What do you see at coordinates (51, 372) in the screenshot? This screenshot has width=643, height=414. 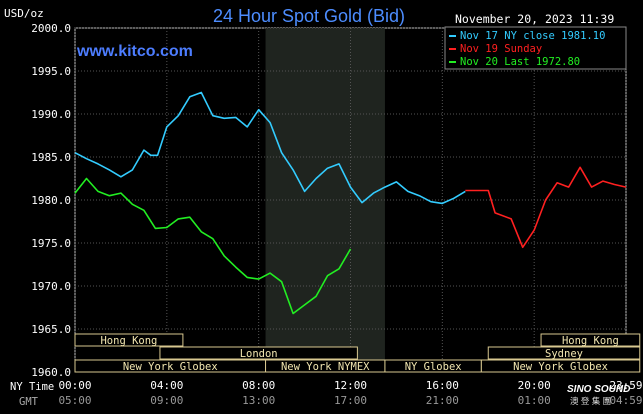 I see `y-tick-label: 1960.0` at bounding box center [51, 372].